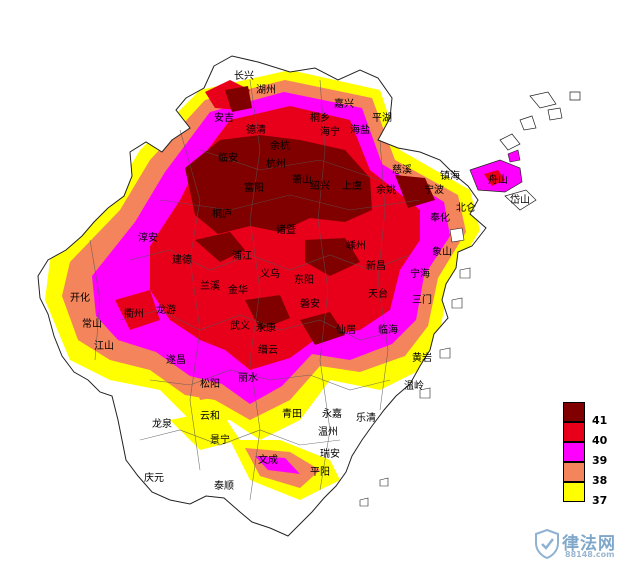 This screenshot has width=640, height=570. I want to click on city-label-beilun: 北仑, so click(466, 208).